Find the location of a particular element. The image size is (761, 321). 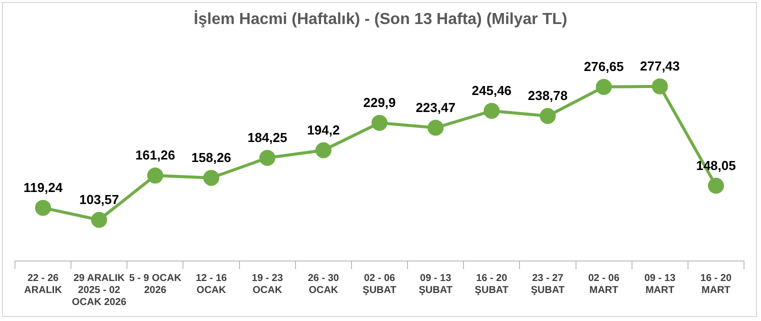

x-tick-label: 09 - 13 ŞUBAT is located at coordinates (435, 284).